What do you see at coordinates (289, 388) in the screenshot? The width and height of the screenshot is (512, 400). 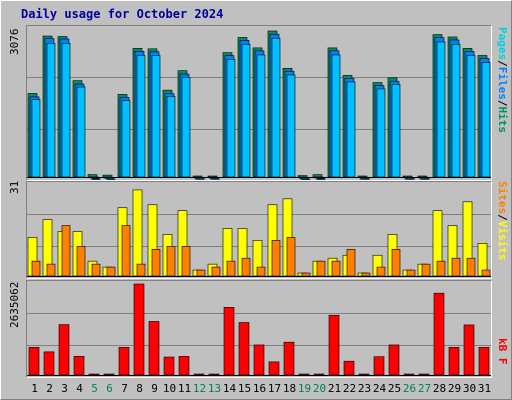 I see `x-tick-label: 18` at bounding box center [289, 388].